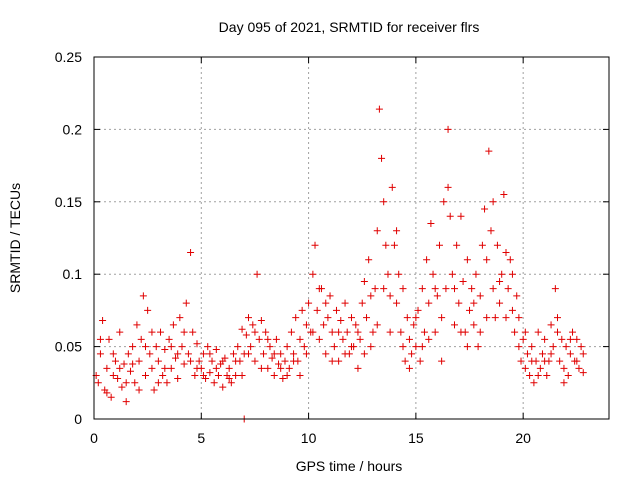 This screenshot has width=640, height=480. What do you see at coordinates (73, 274) in the screenshot?
I see `y-tick-label: 0.1` at bounding box center [73, 274].